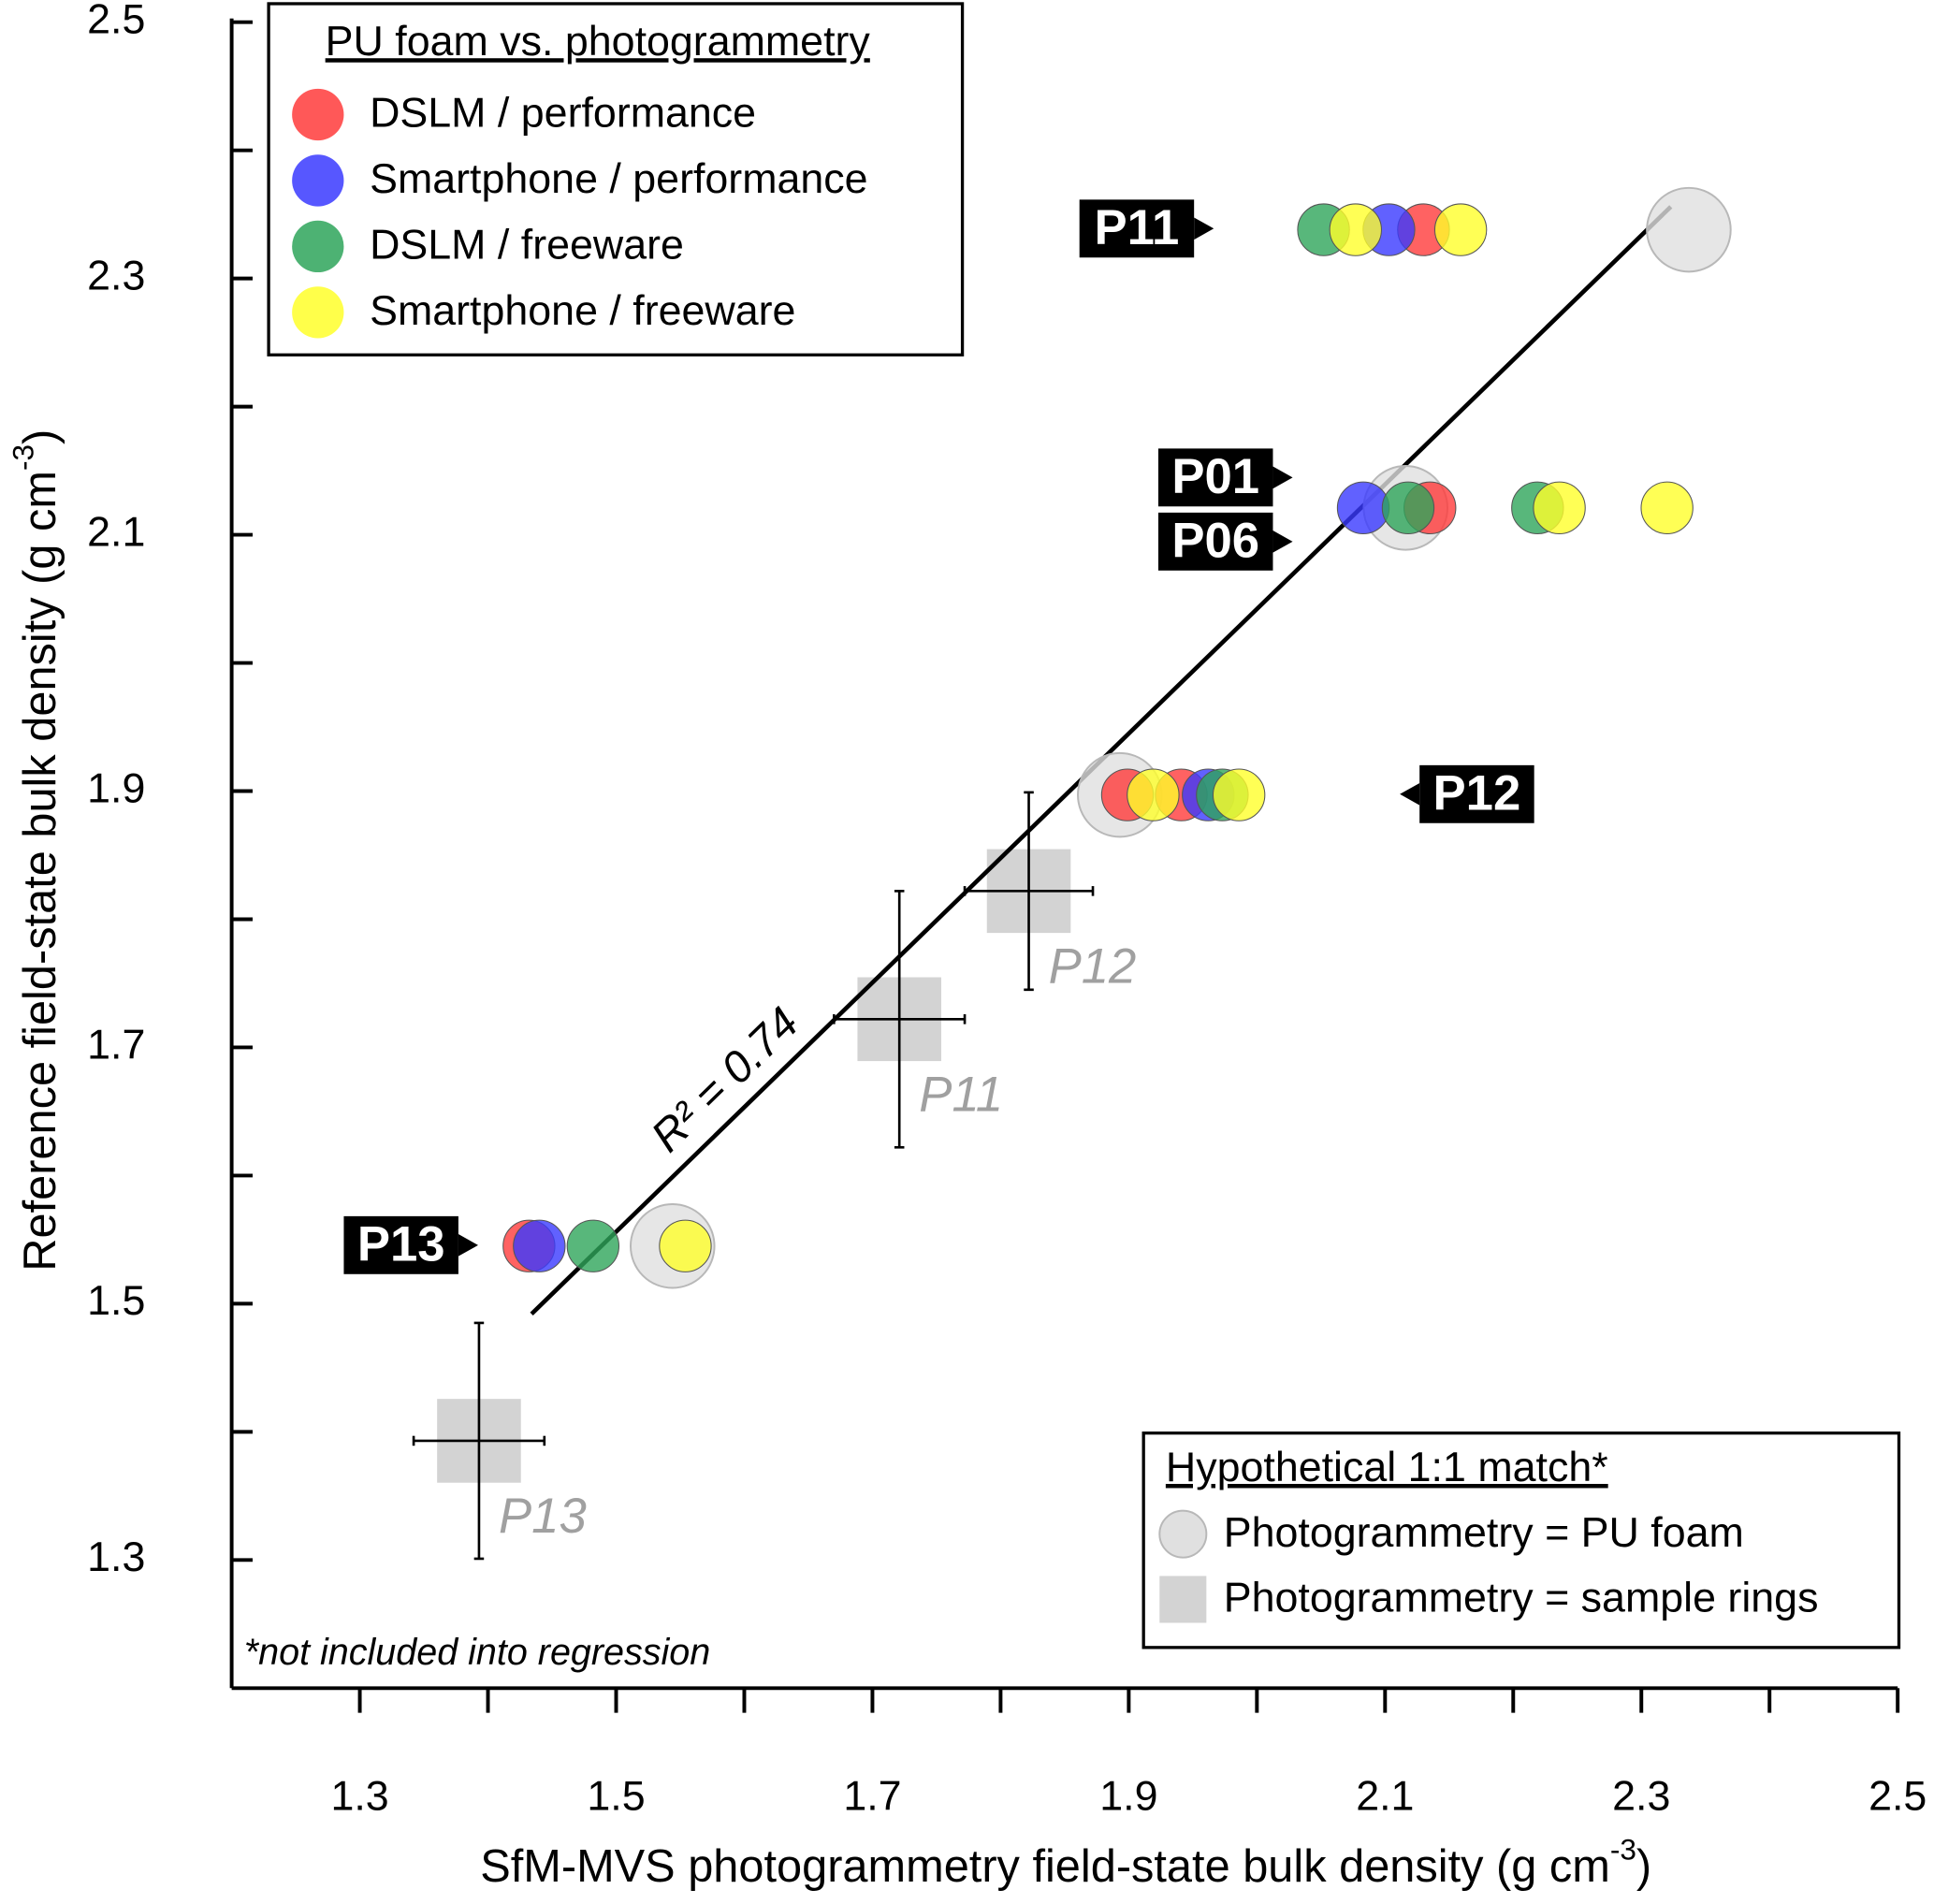 The width and height of the screenshot is (1934, 1904). Describe the element at coordinates (563, 113) in the screenshot. I see `legend-label: DSLM / performance` at that location.